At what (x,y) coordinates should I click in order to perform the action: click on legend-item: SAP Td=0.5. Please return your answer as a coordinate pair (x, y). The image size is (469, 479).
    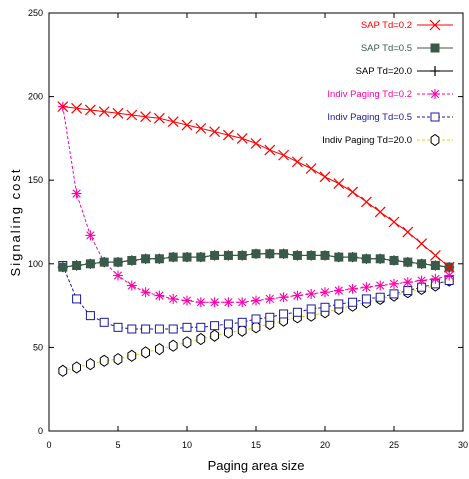
    Looking at the image, I should click on (407, 48).